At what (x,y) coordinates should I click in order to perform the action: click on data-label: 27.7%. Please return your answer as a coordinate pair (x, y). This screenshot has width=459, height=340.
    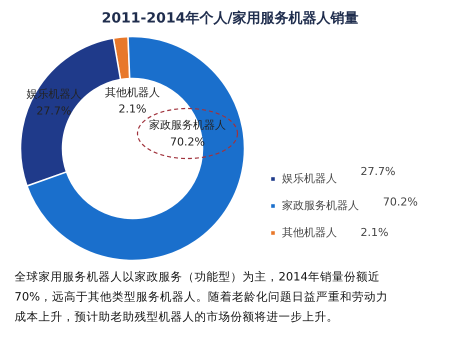
    Looking at the image, I should click on (54, 111).